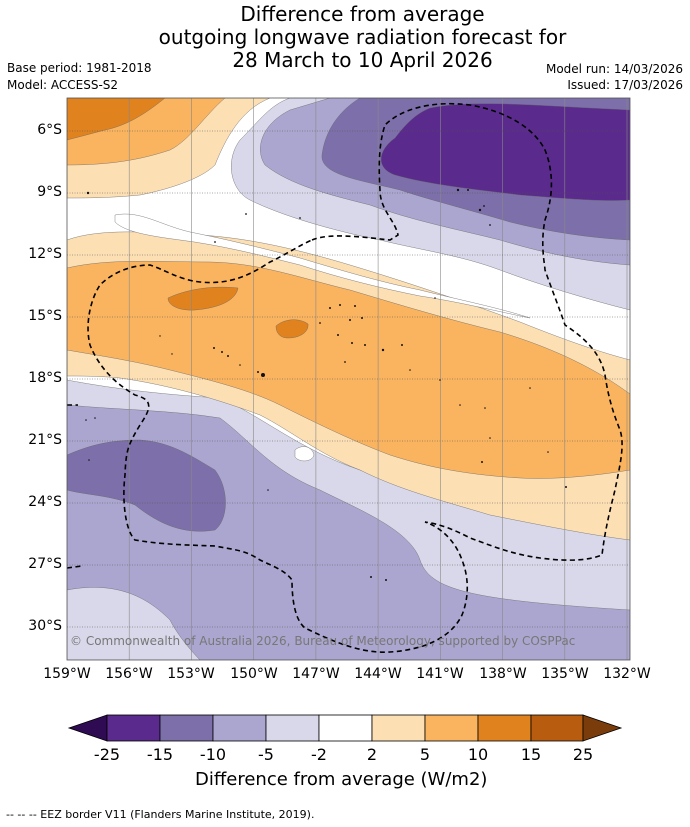  Describe the element at coordinates (49, 192) in the screenshot. I see `latitude-label: 9°S` at that location.